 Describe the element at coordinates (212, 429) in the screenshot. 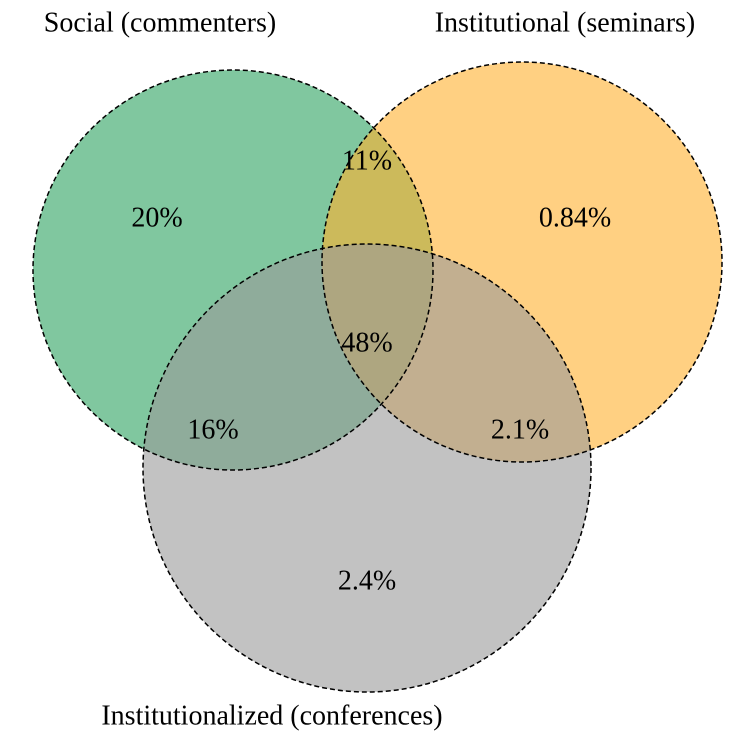

I see `region-label: 16%` at that location.